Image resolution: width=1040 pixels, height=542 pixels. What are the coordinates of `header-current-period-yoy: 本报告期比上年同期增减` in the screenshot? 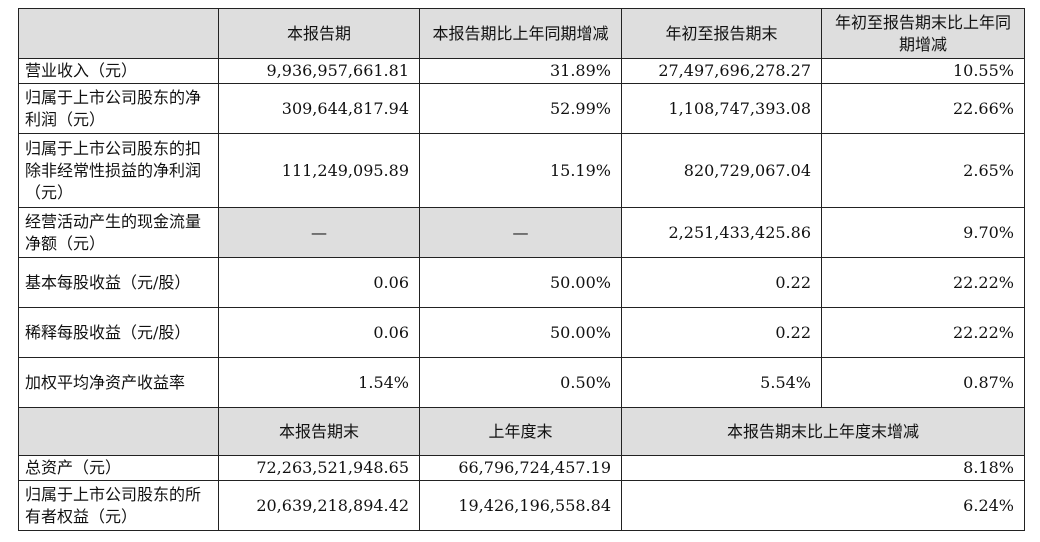 It's located at (520, 33).